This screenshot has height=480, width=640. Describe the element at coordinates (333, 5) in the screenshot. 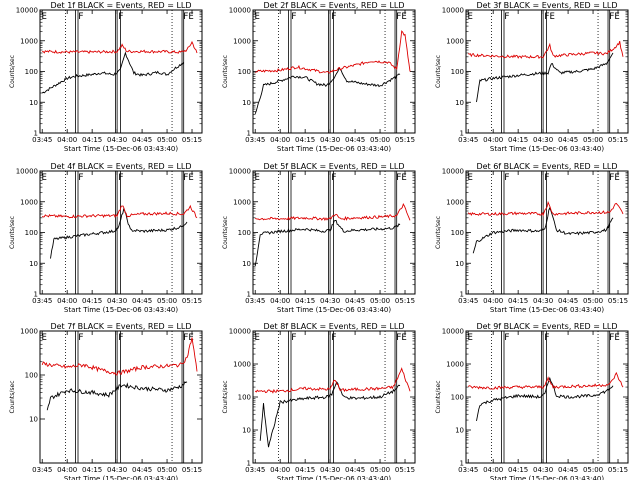

I see `panel-title: Det 2f BLACK = Events, RED = LLD` at that location.